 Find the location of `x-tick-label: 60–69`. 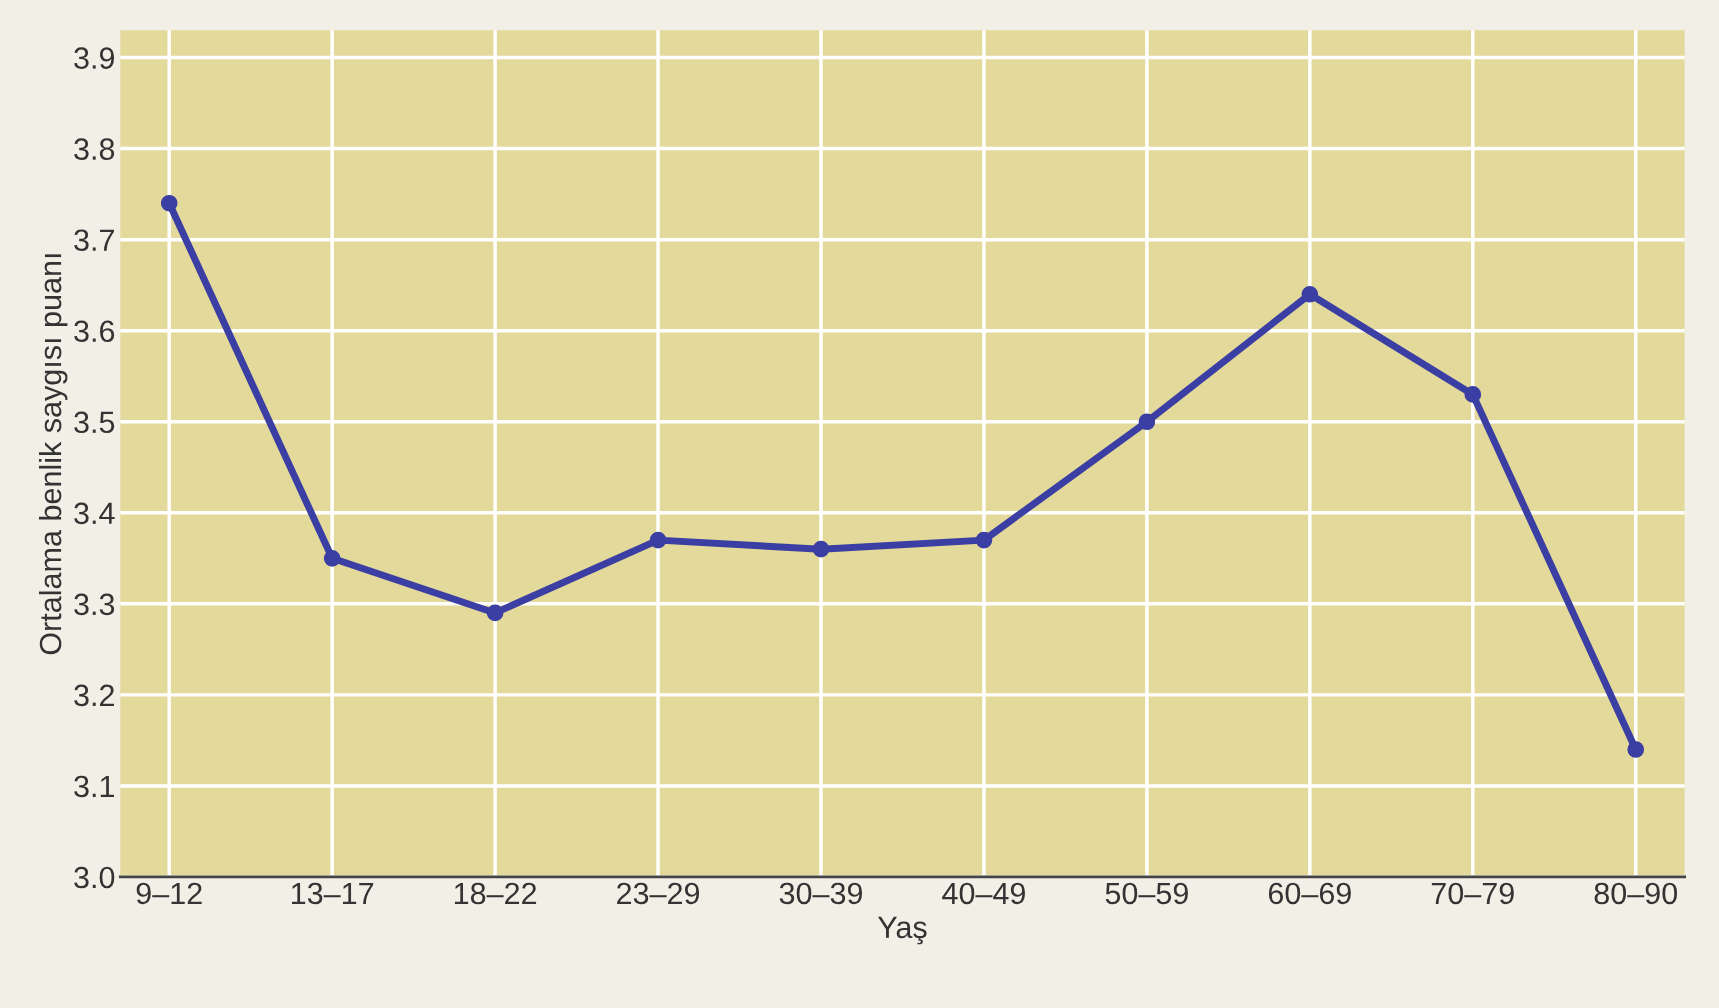

x-tick-label: 60–69 is located at coordinates (1309, 893).